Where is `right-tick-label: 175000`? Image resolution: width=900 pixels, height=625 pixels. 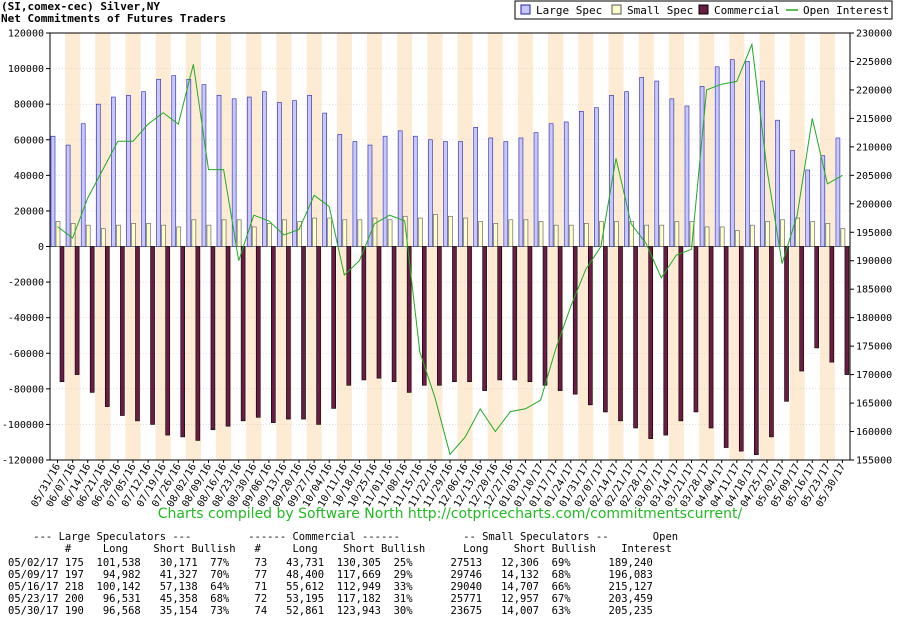
right-tick-label: 175000 is located at coordinates (874, 347).